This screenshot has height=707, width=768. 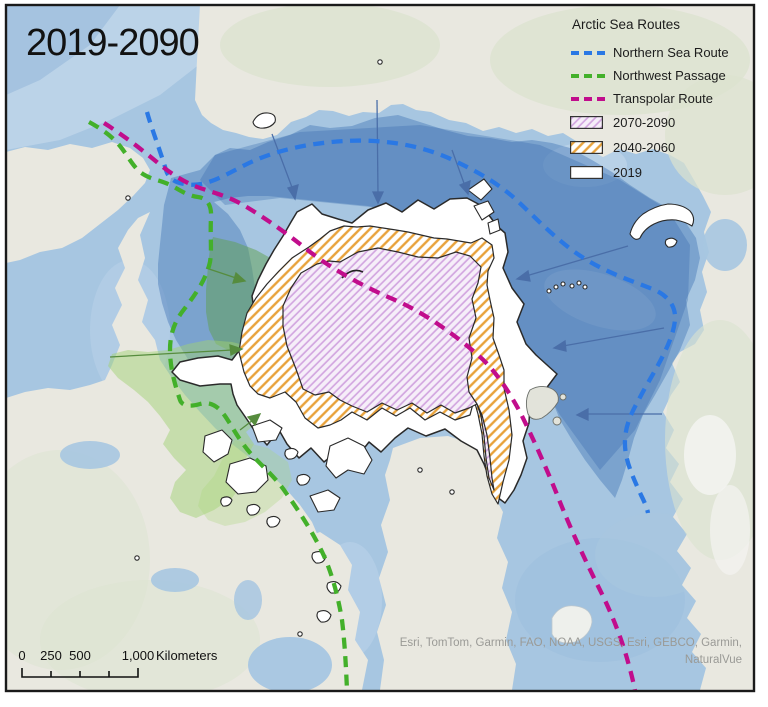 What do you see at coordinates (671, 242) in the screenshot?
I see `island-novaya-zemlya-south` at bounding box center [671, 242].